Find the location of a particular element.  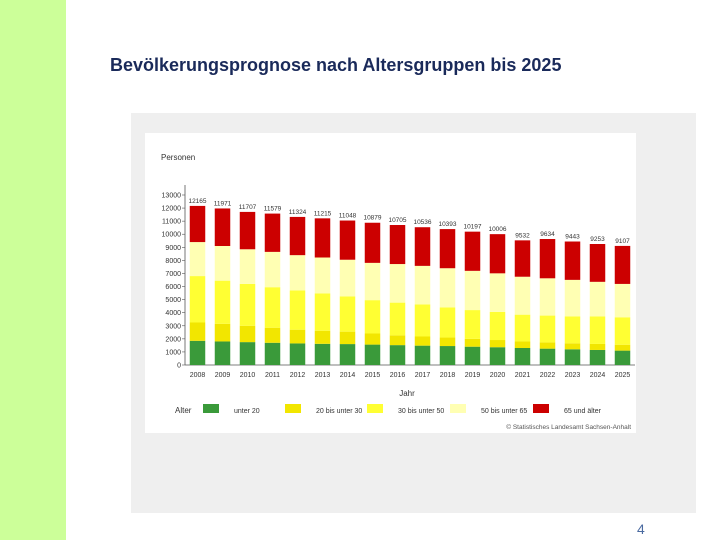

bar-total-label: 11971 is located at coordinates (223, 203).